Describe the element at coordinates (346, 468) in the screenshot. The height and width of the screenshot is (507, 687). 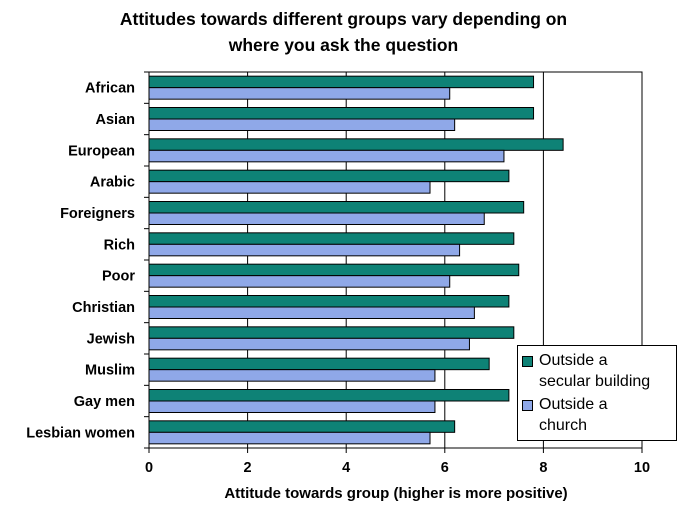
I see `x-tick-label: 4` at that location.